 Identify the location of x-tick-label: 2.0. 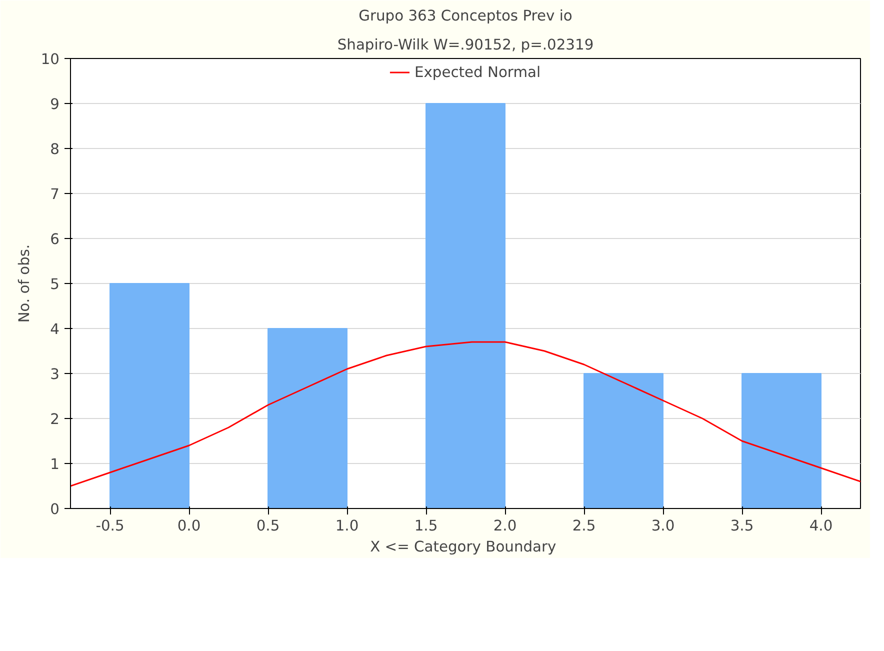
(505, 526).